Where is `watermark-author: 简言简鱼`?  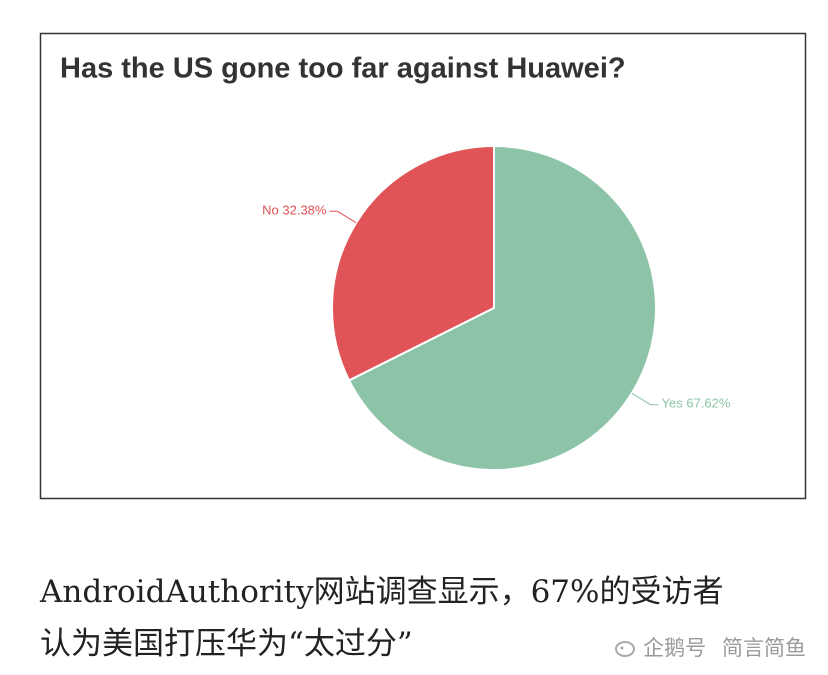 watermark-author: 简言简鱼 is located at coordinates (764, 648).